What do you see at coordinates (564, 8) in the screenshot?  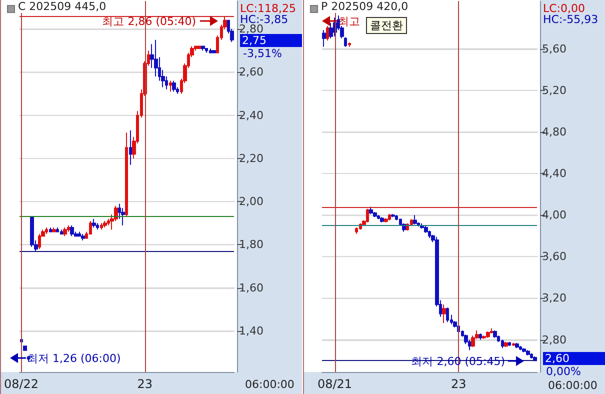 I see `text: LC:0,00` at bounding box center [564, 8].